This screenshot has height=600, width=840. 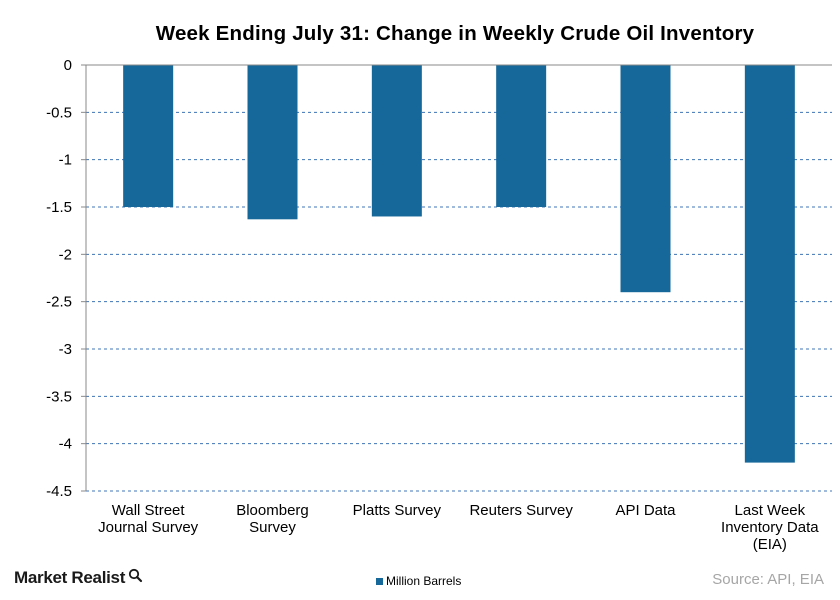 I want to click on y-tick-label: -3.5, so click(x=59, y=396).